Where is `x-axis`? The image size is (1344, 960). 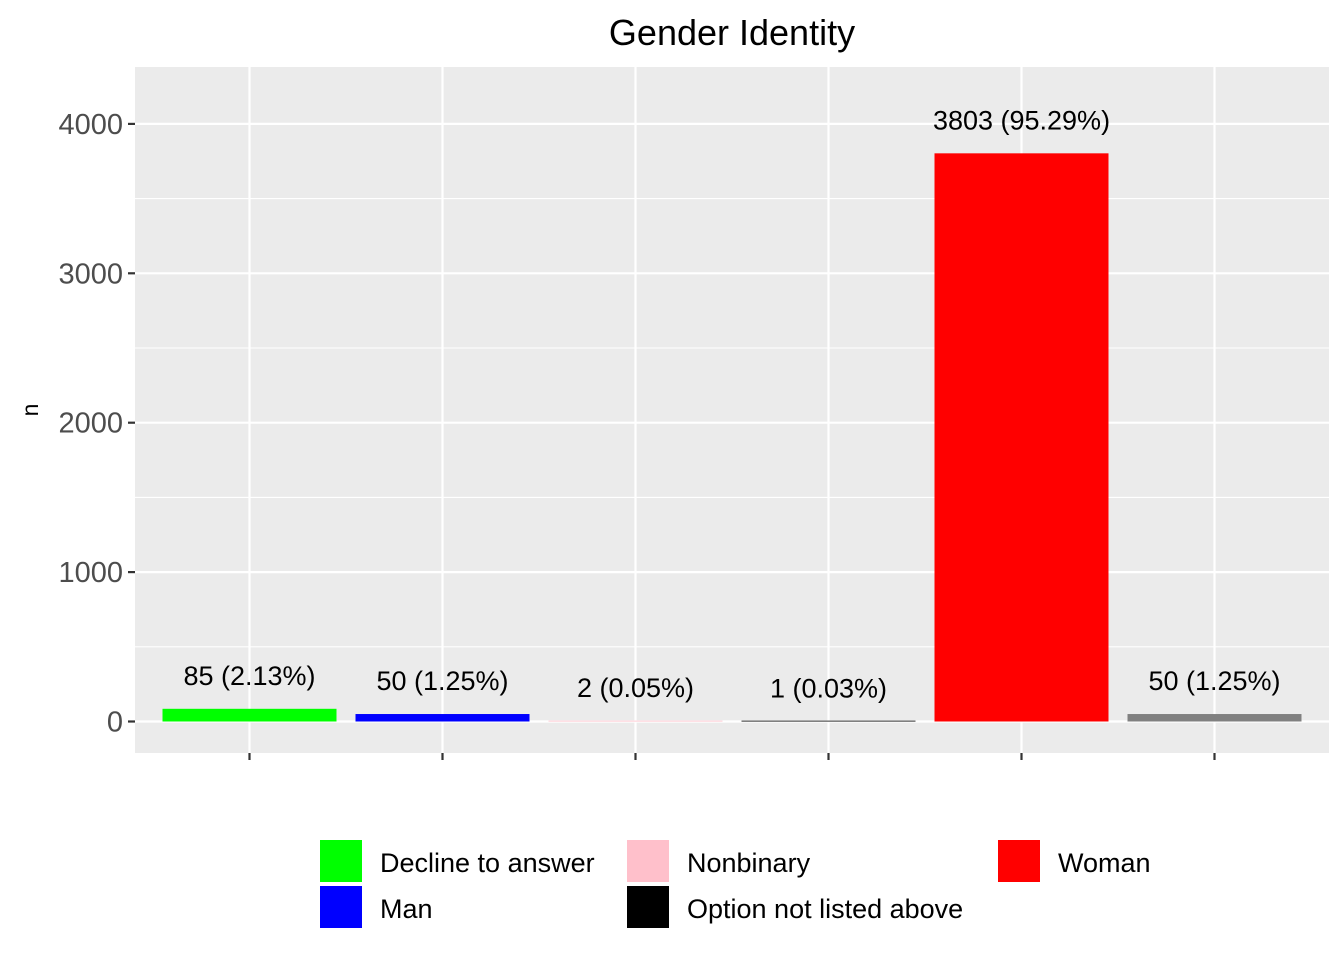
x-axis is located at coordinates (732, 756).